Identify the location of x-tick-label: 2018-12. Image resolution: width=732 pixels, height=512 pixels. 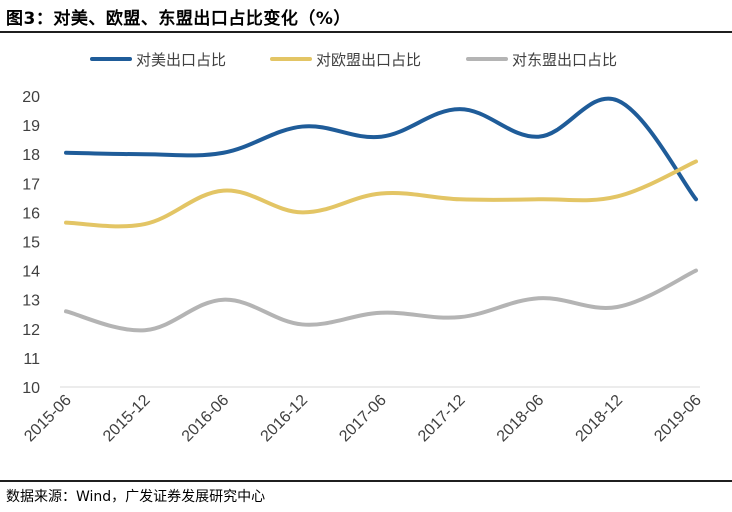
(600, 419).